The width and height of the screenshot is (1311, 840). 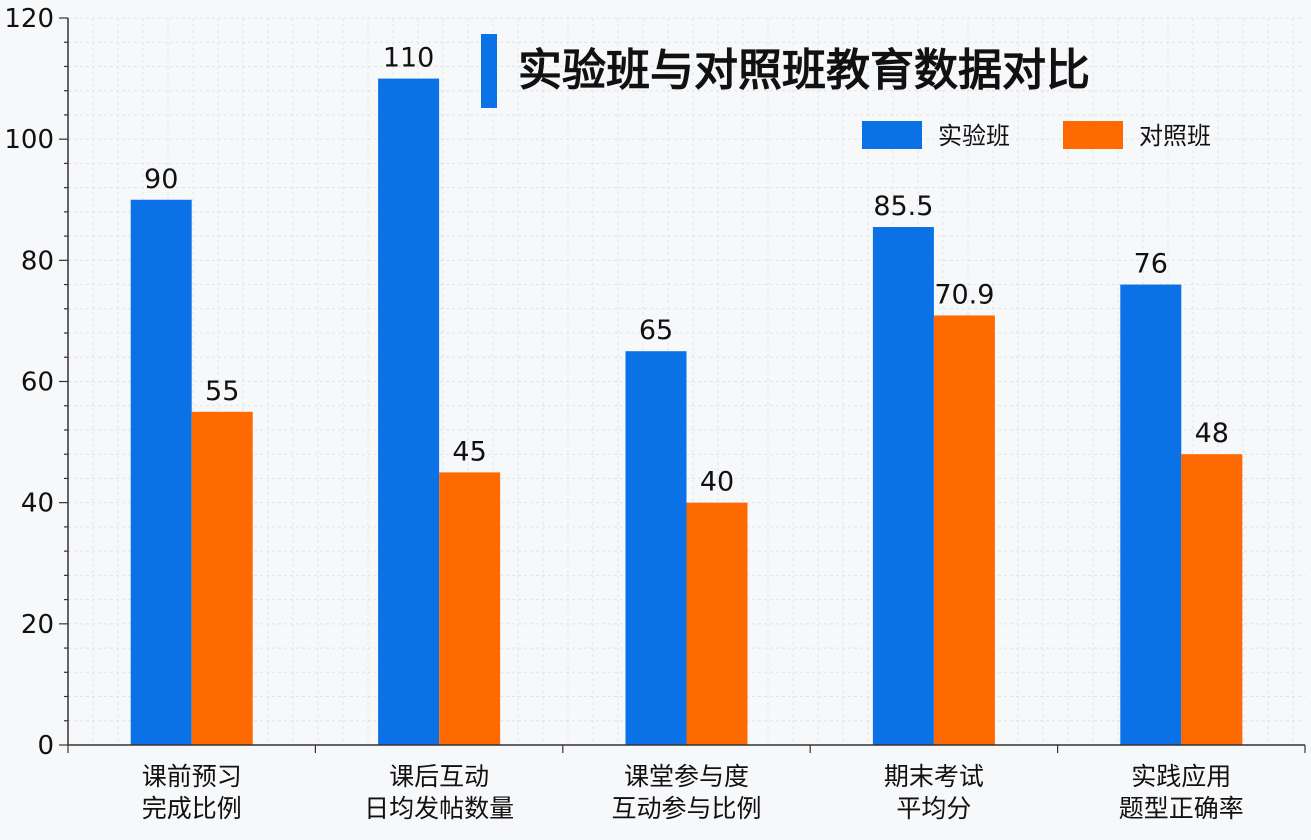 I want to click on y-tick-label: 20, so click(x=37, y=625).